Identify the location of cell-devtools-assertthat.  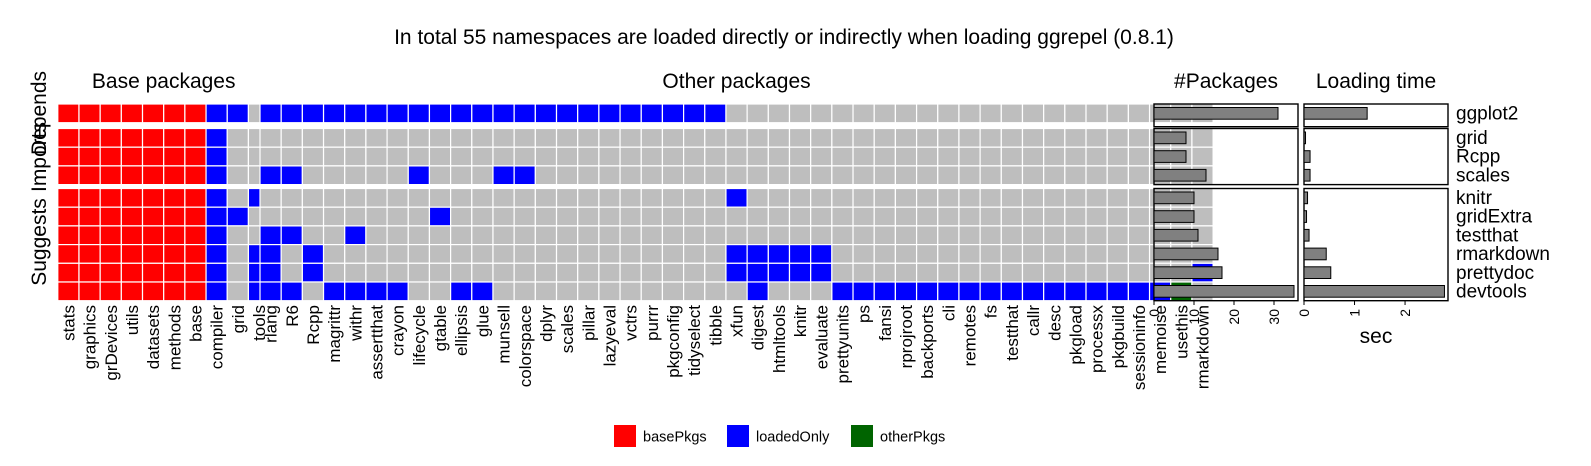
(376, 291).